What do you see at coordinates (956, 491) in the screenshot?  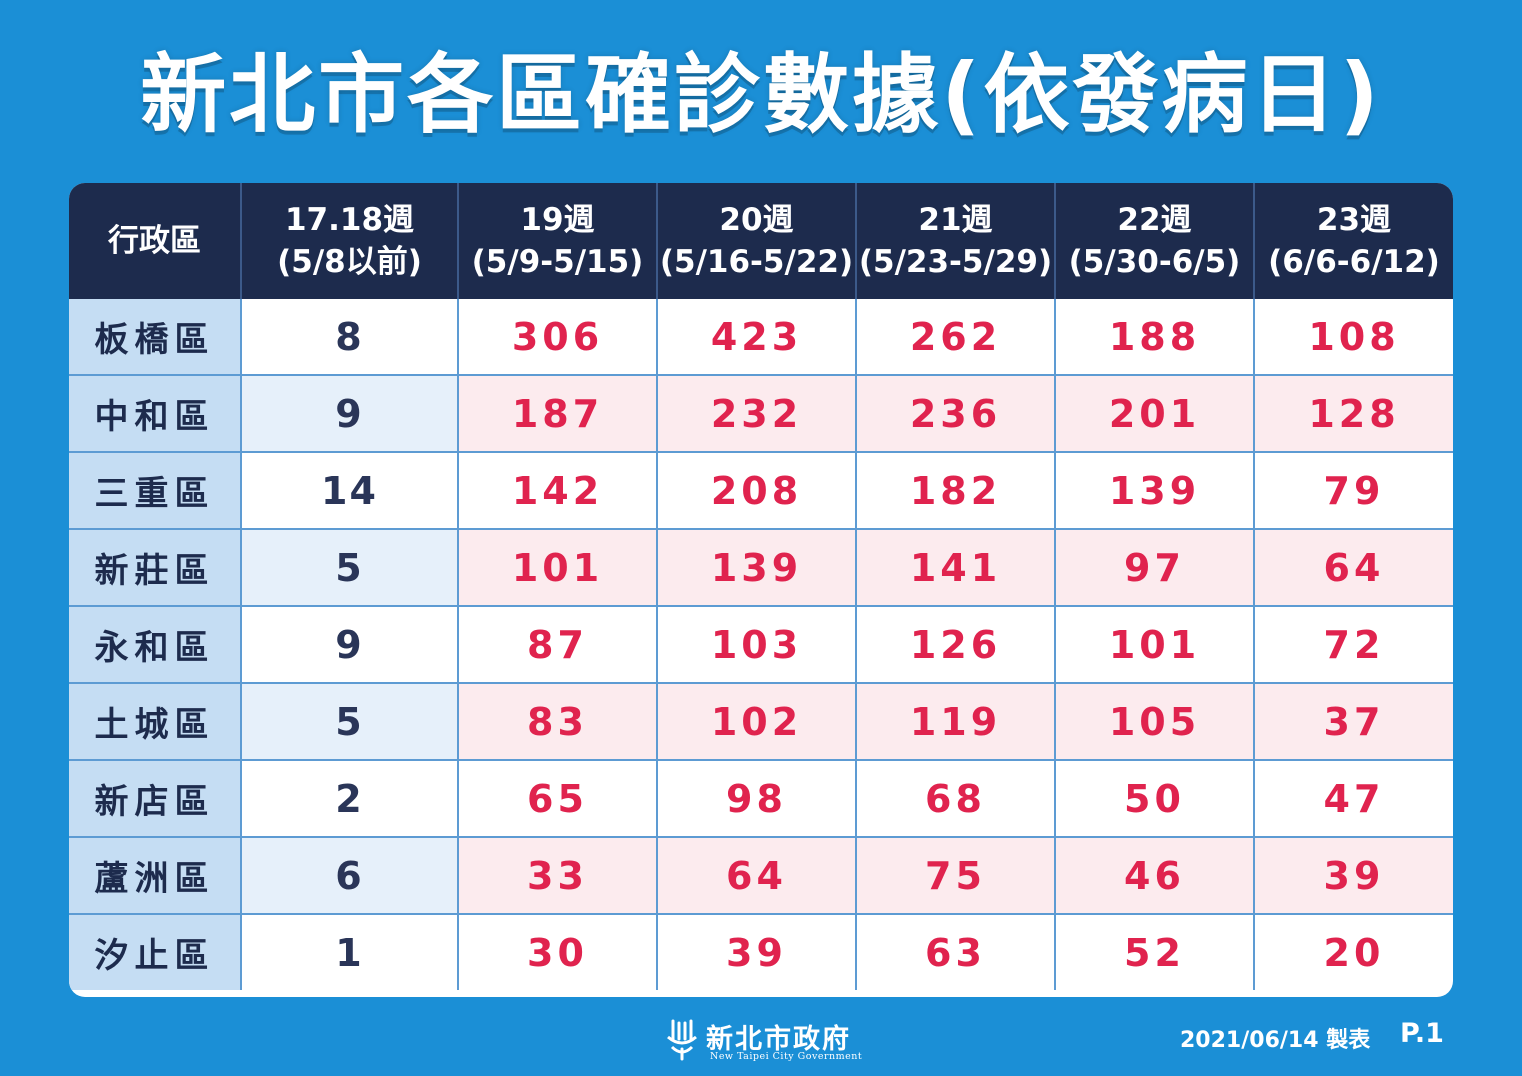 I see `value-cell: 182` at bounding box center [956, 491].